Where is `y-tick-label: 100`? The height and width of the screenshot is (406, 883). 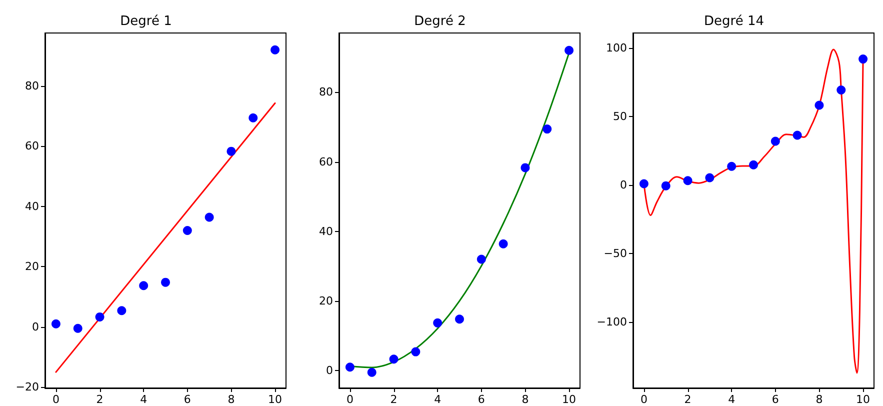 y-tick-label: 100 is located at coordinates (616, 48).